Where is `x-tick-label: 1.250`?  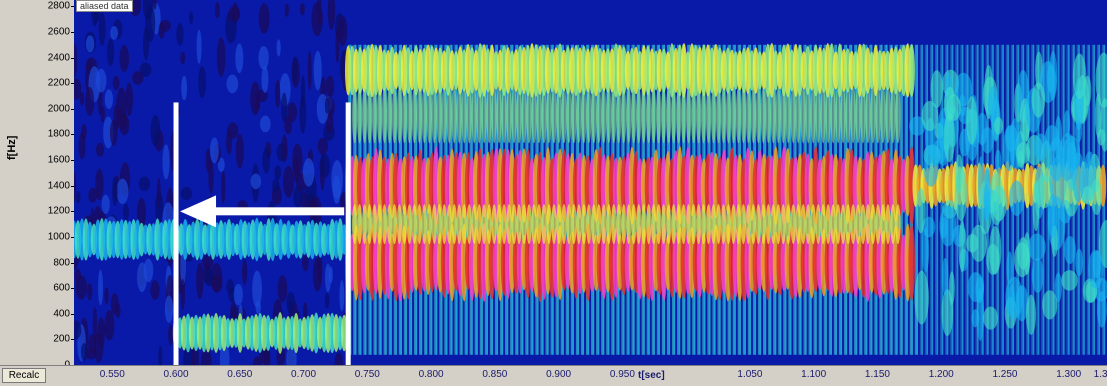 x-tick-label: 1.250 is located at coordinates (1005, 374).